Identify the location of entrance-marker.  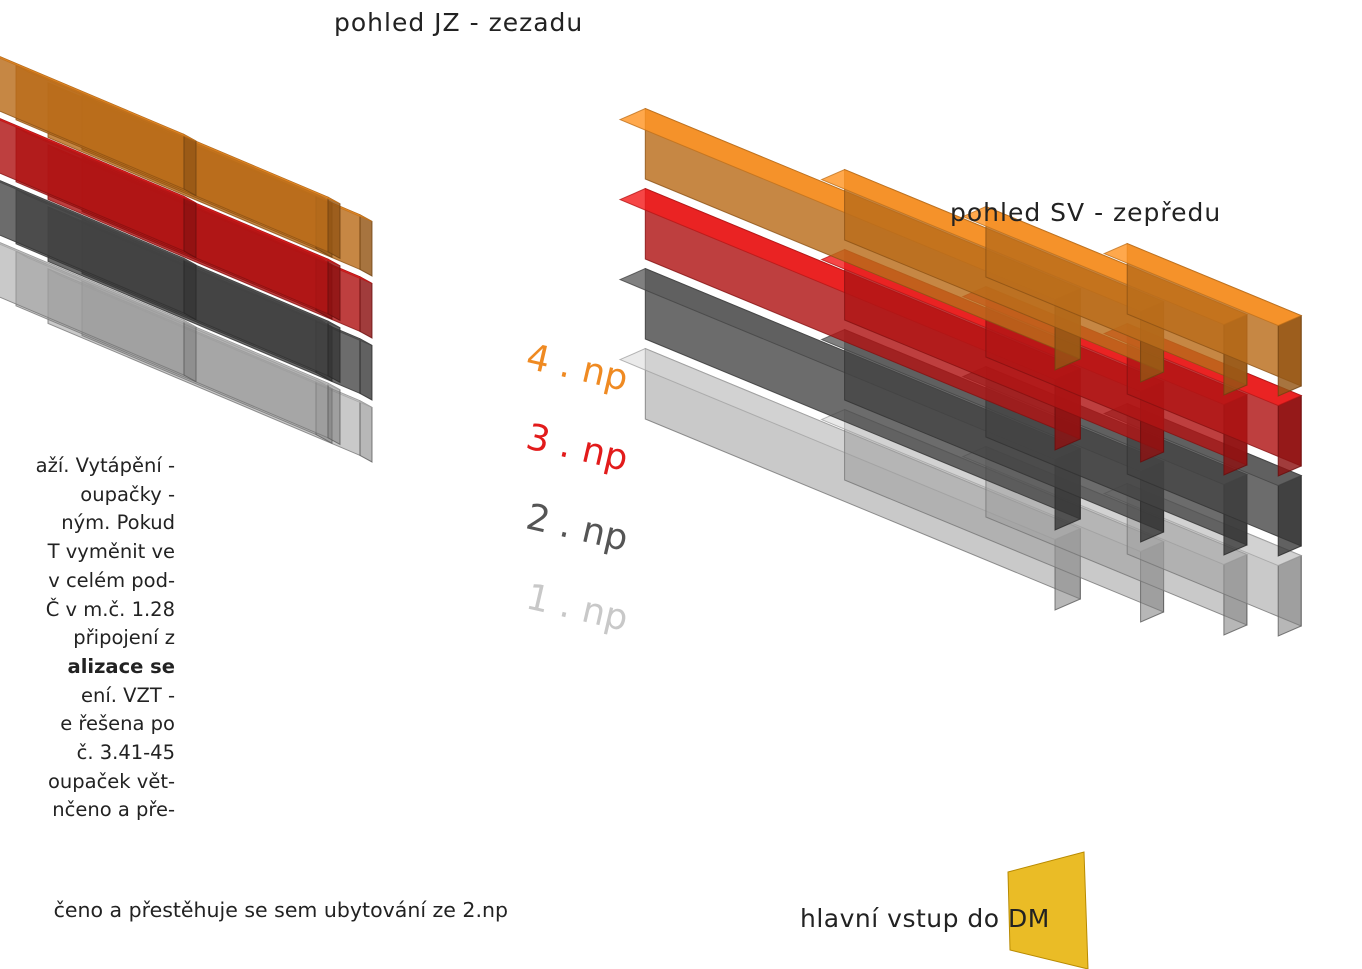
(1048, 910).